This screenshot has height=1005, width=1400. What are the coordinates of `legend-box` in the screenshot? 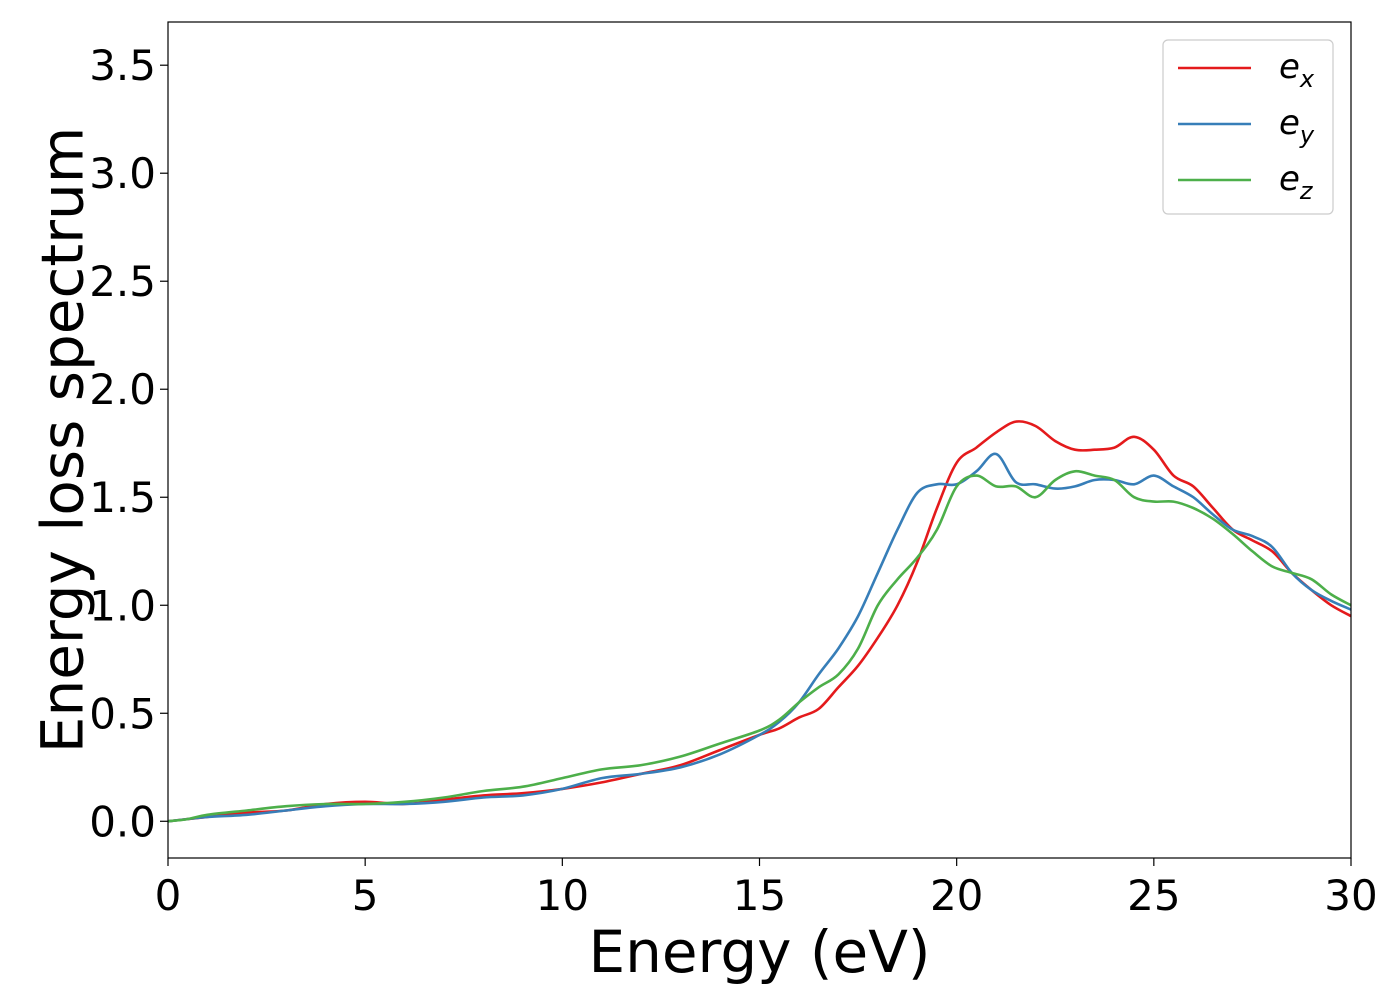 It's located at (1248, 127).